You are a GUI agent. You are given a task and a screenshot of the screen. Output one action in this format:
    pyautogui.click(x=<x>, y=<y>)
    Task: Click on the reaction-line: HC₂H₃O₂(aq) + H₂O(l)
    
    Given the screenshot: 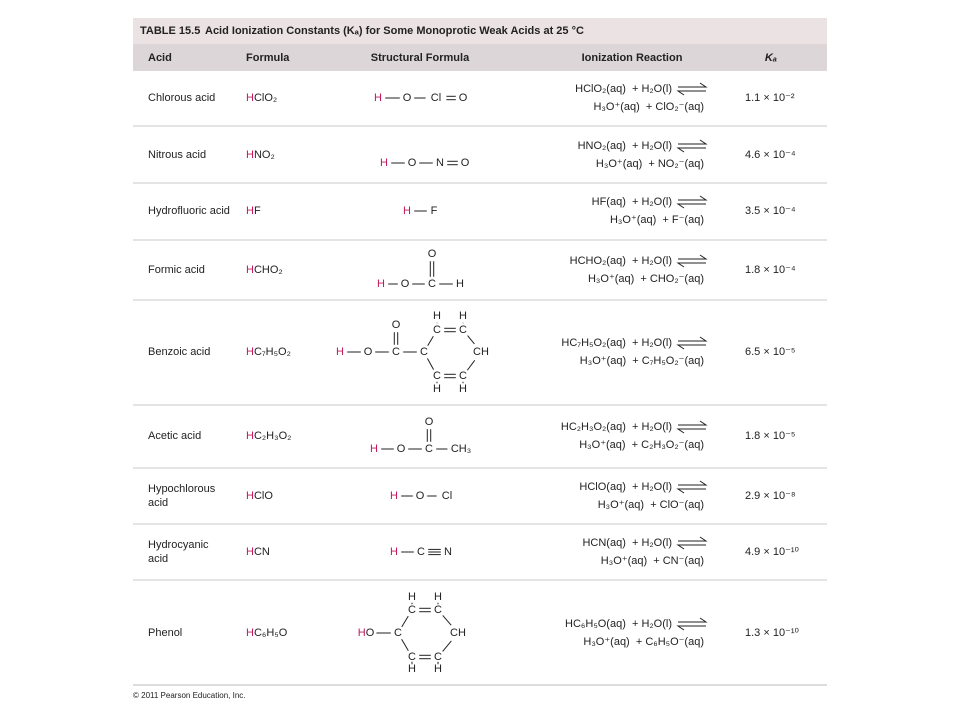 What is the action you would take?
    pyautogui.click(x=616, y=427)
    